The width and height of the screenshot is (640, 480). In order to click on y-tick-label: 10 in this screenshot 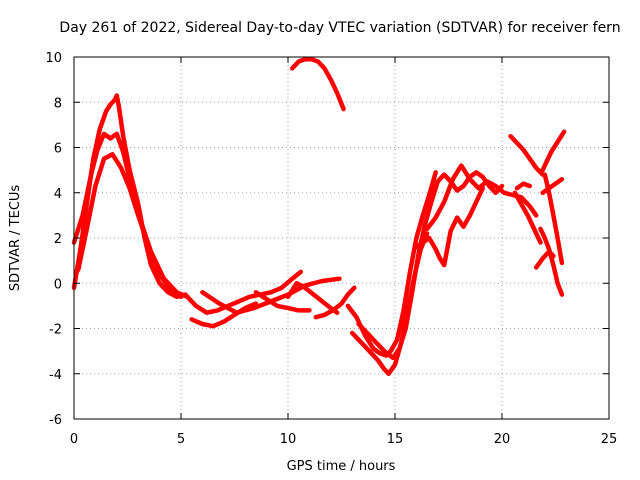, I will do `click(53, 58)`.